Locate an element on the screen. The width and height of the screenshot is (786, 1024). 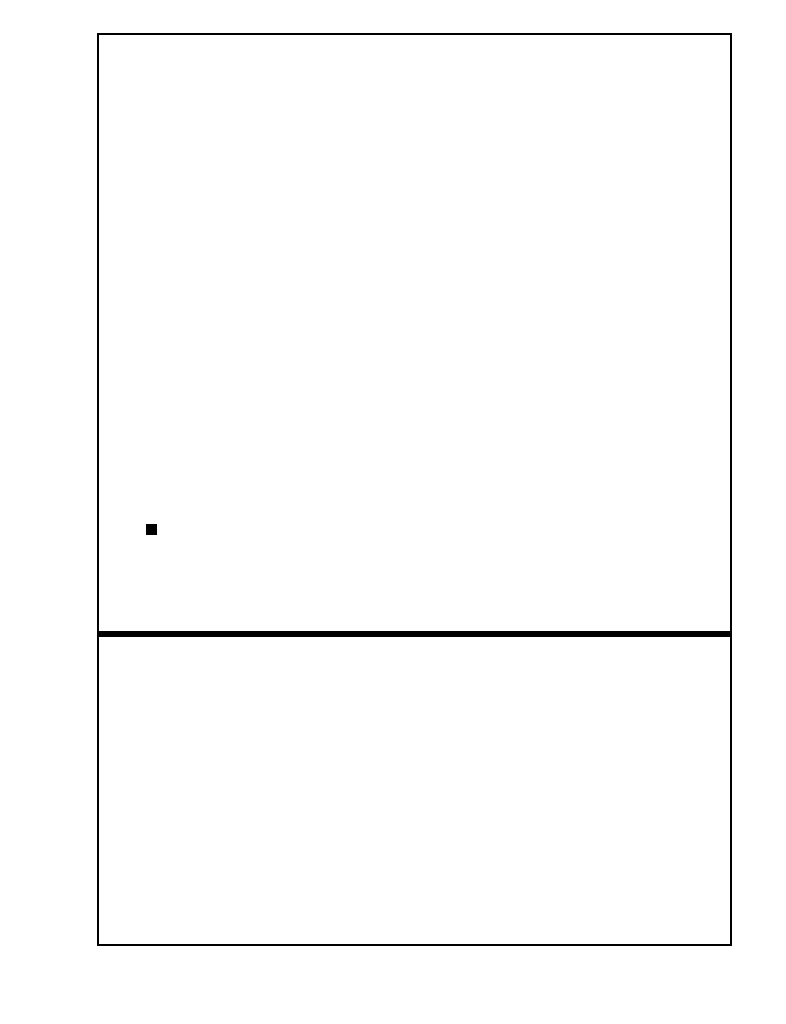
unity-reference-line is located at coordinates (414, 636).